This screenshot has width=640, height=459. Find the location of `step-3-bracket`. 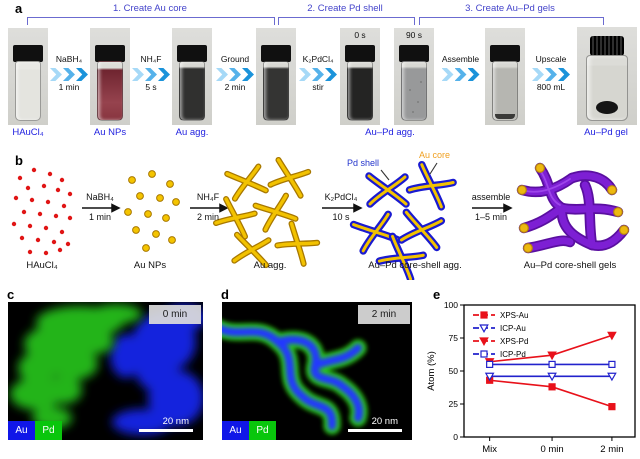

step-3-bracket is located at coordinates (511, 21).